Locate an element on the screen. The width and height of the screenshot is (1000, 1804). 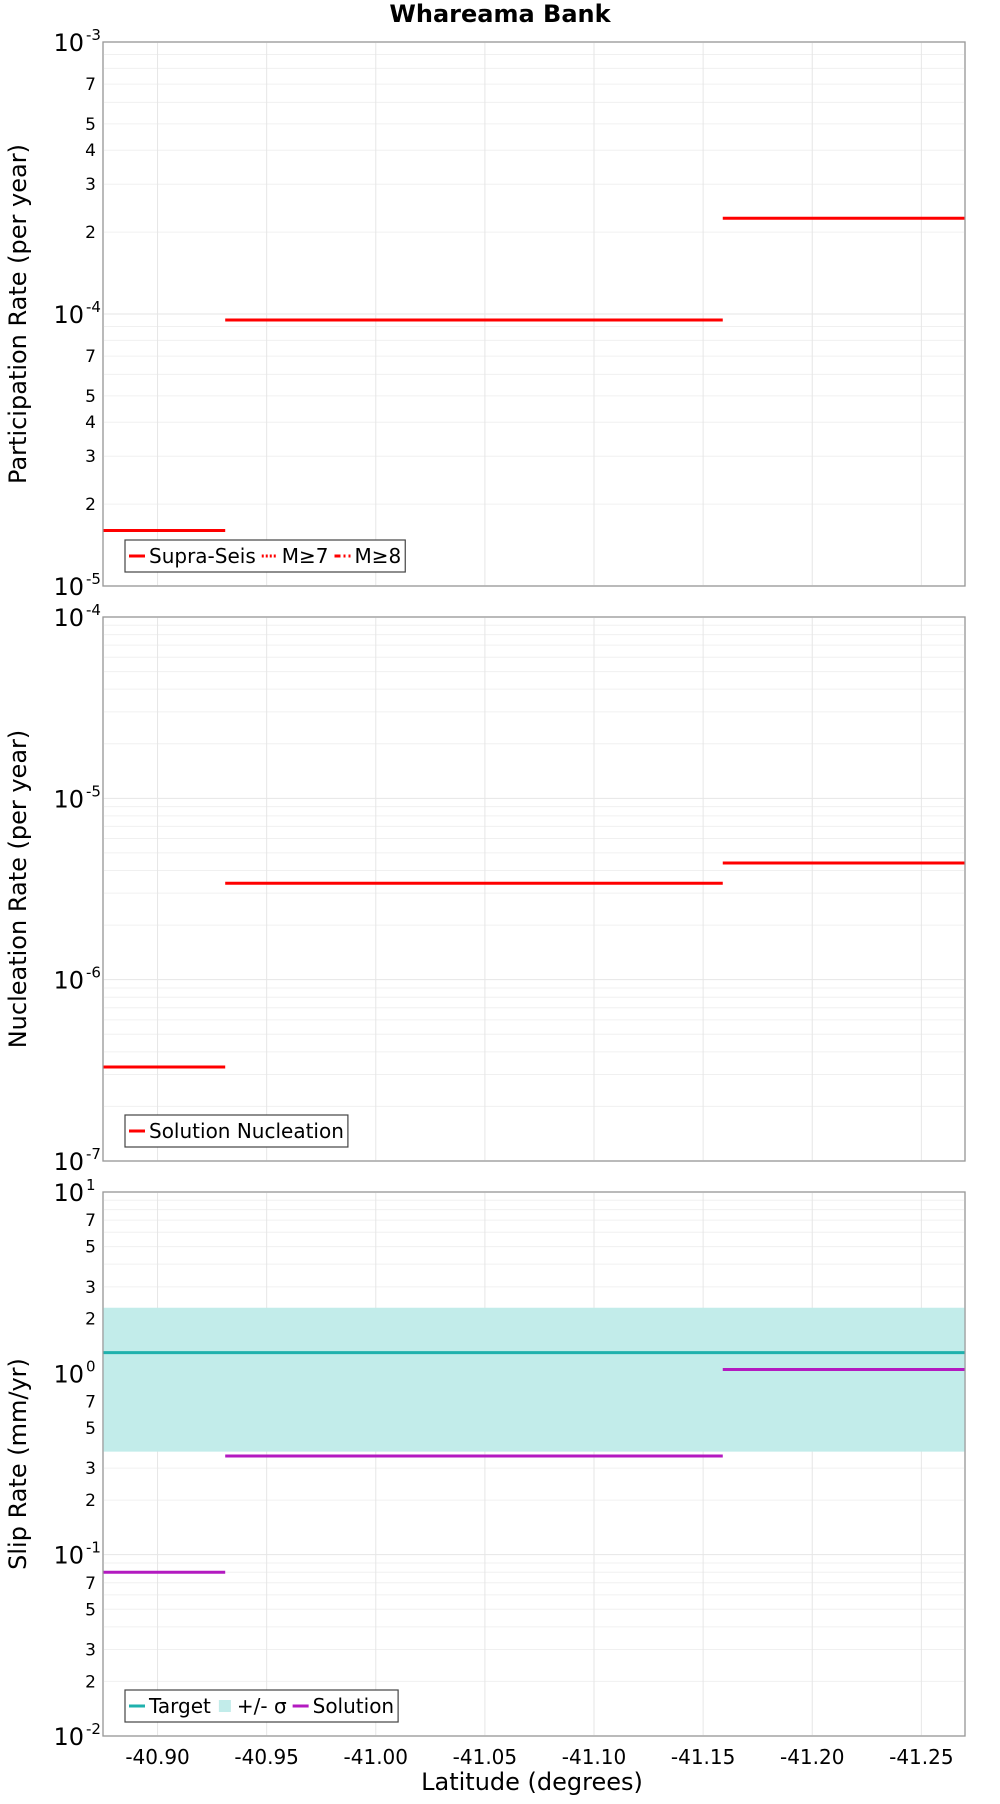
legend: Solution Nucleation is located at coordinates (236, 1131).